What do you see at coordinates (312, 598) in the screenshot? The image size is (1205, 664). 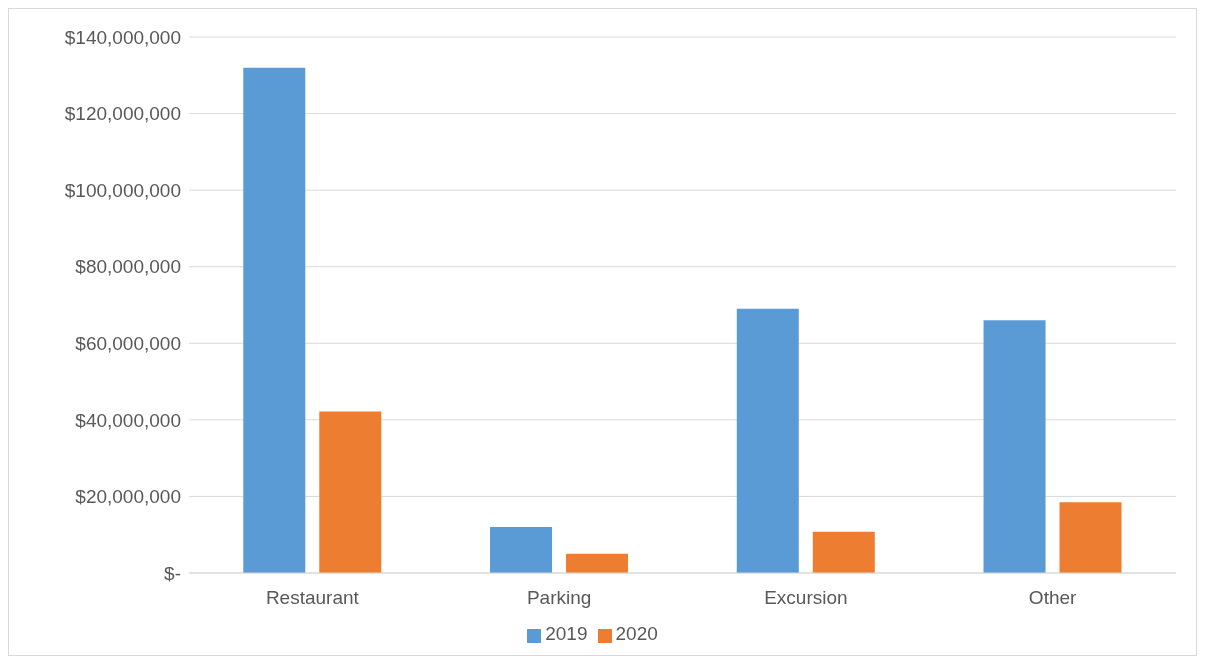 I see `x-tick-label: Restaurant` at bounding box center [312, 598].